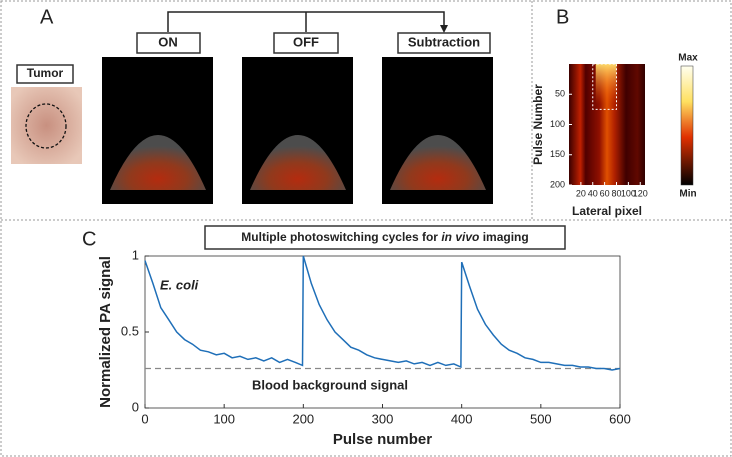 This screenshot has width=732, height=457. I want to click on tumor-label: Tumor, so click(45, 73).